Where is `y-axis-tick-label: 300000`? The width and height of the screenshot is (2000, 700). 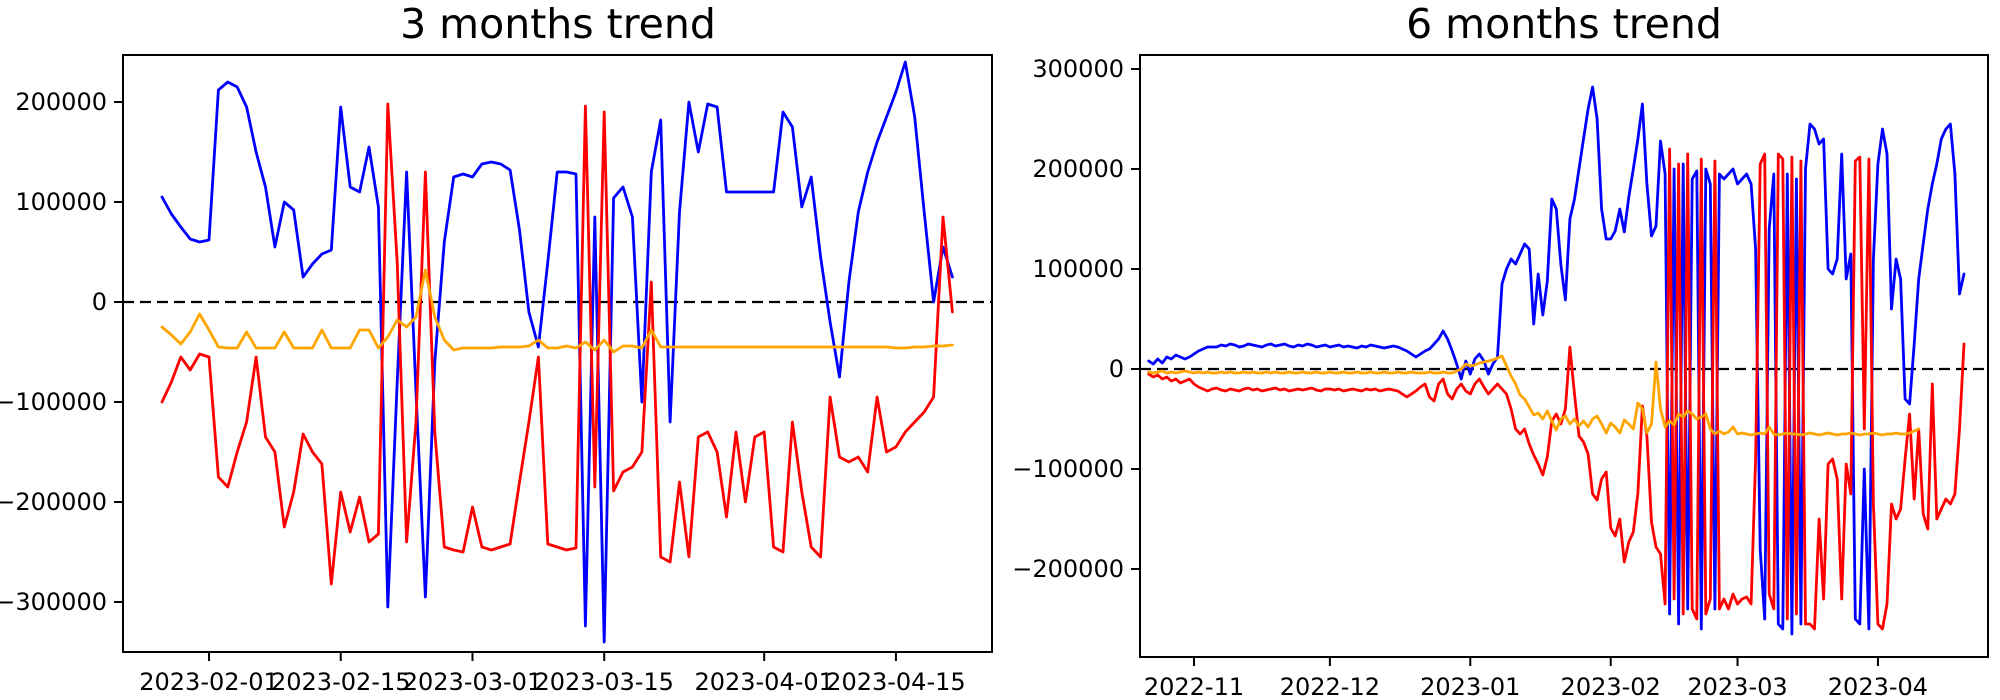 y-axis-tick-label: 300000 is located at coordinates (1078, 69).